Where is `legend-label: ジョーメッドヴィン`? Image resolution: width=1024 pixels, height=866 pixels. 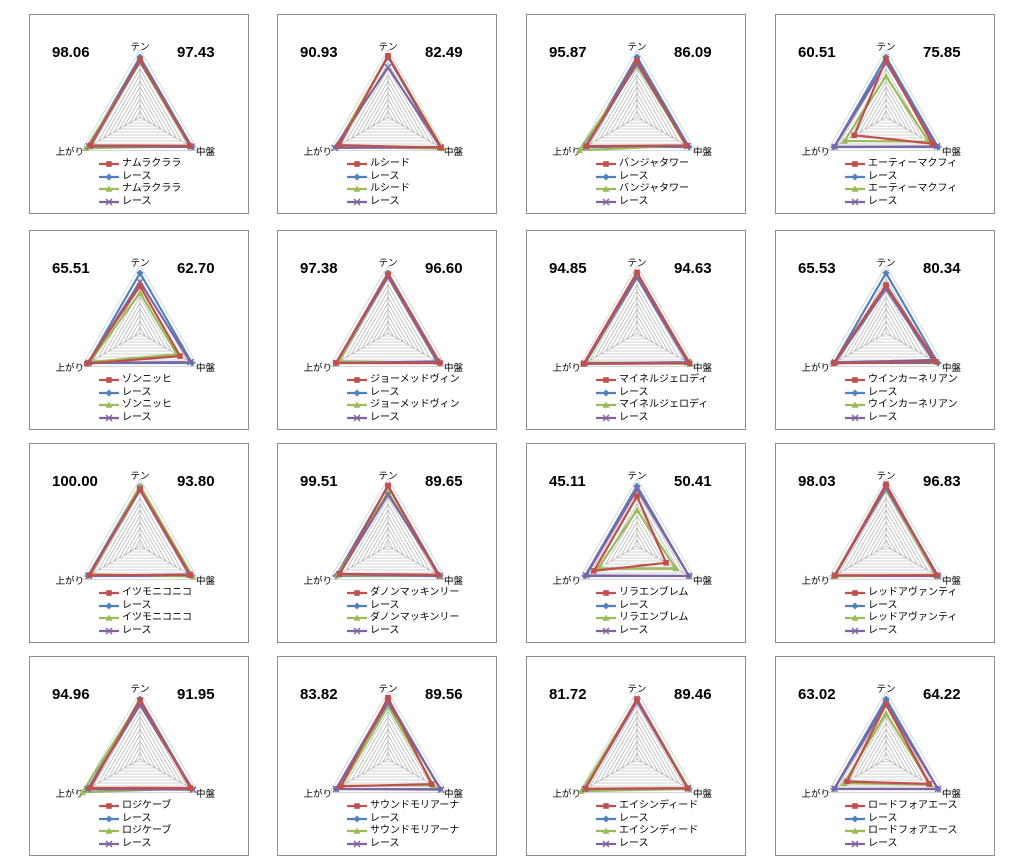
legend-label: ジョーメッドヴィン is located at coordinates (415, 379).